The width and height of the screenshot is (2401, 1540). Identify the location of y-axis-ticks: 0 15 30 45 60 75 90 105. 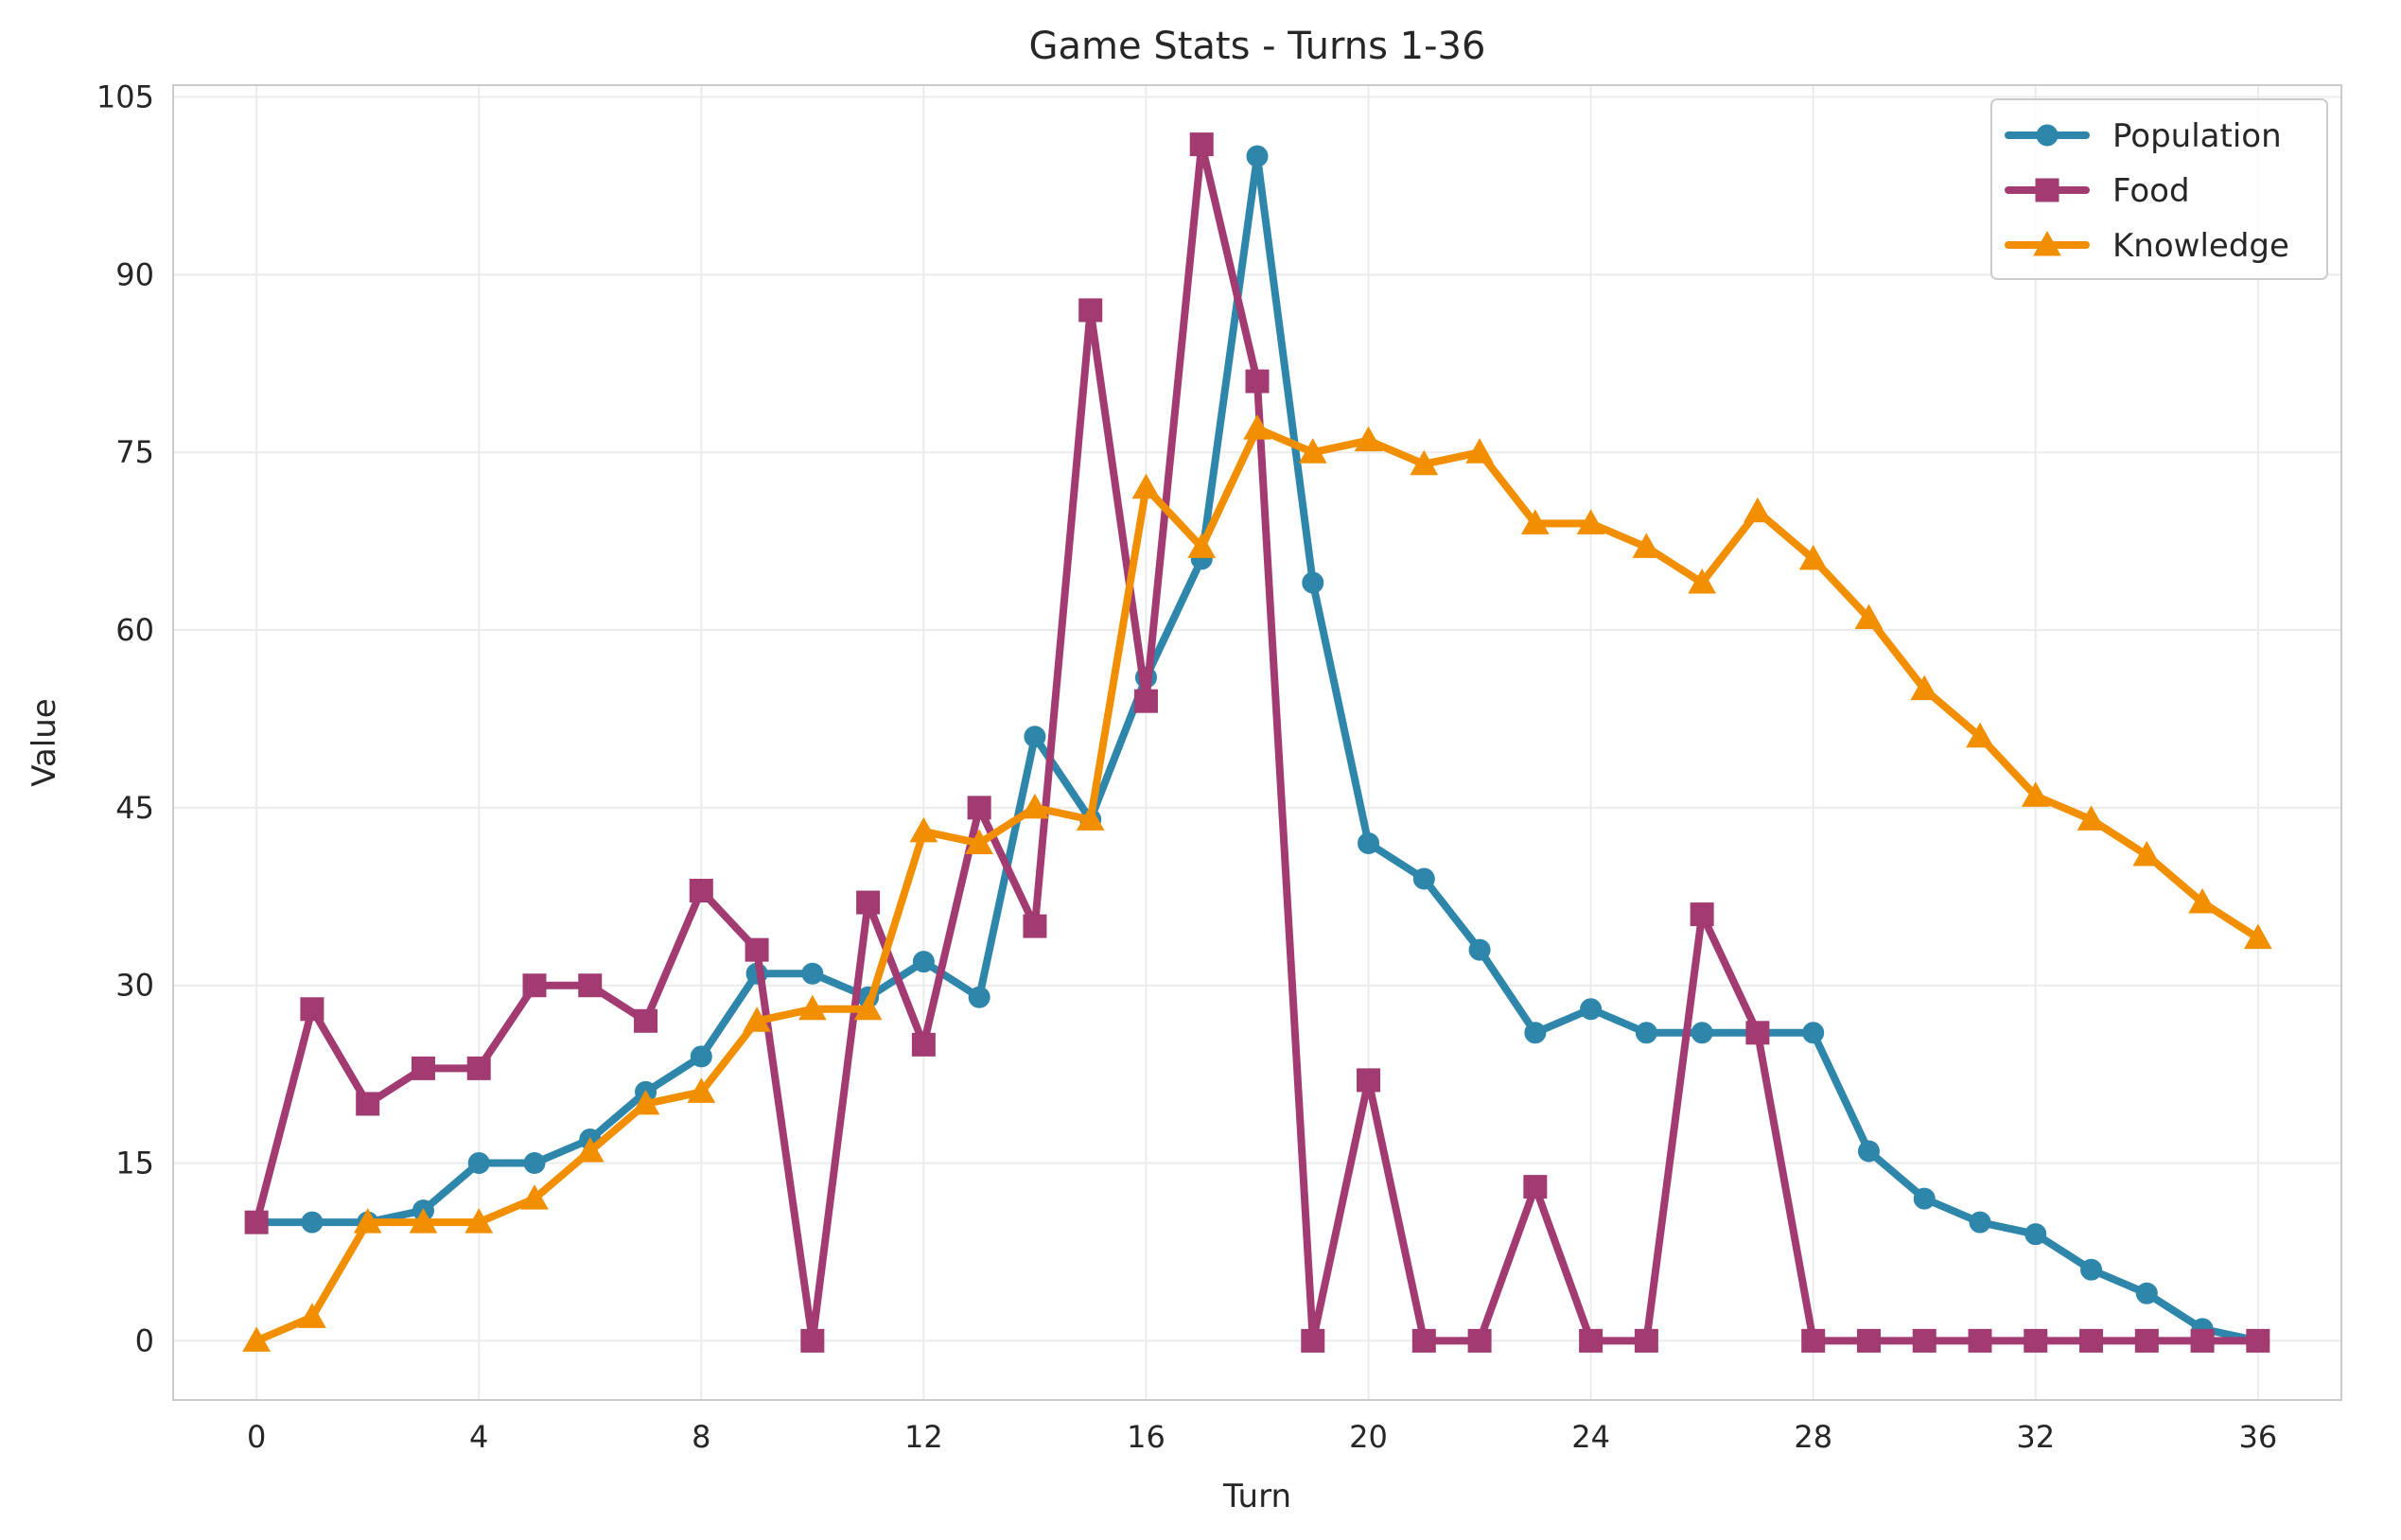
(125, 719).